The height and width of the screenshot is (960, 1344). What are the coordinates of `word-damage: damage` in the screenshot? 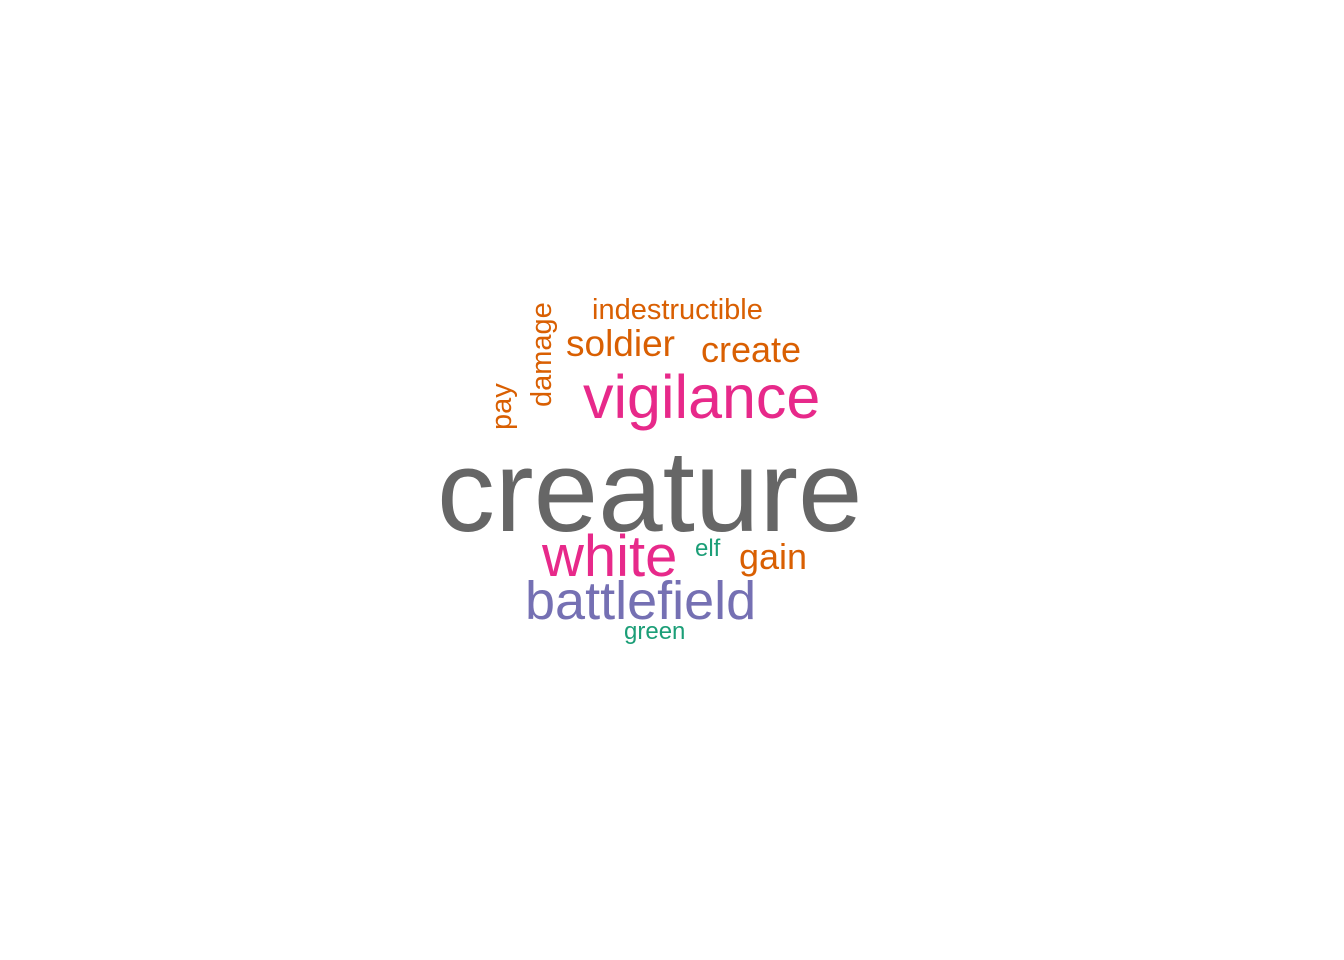 It's located at (542, 354).